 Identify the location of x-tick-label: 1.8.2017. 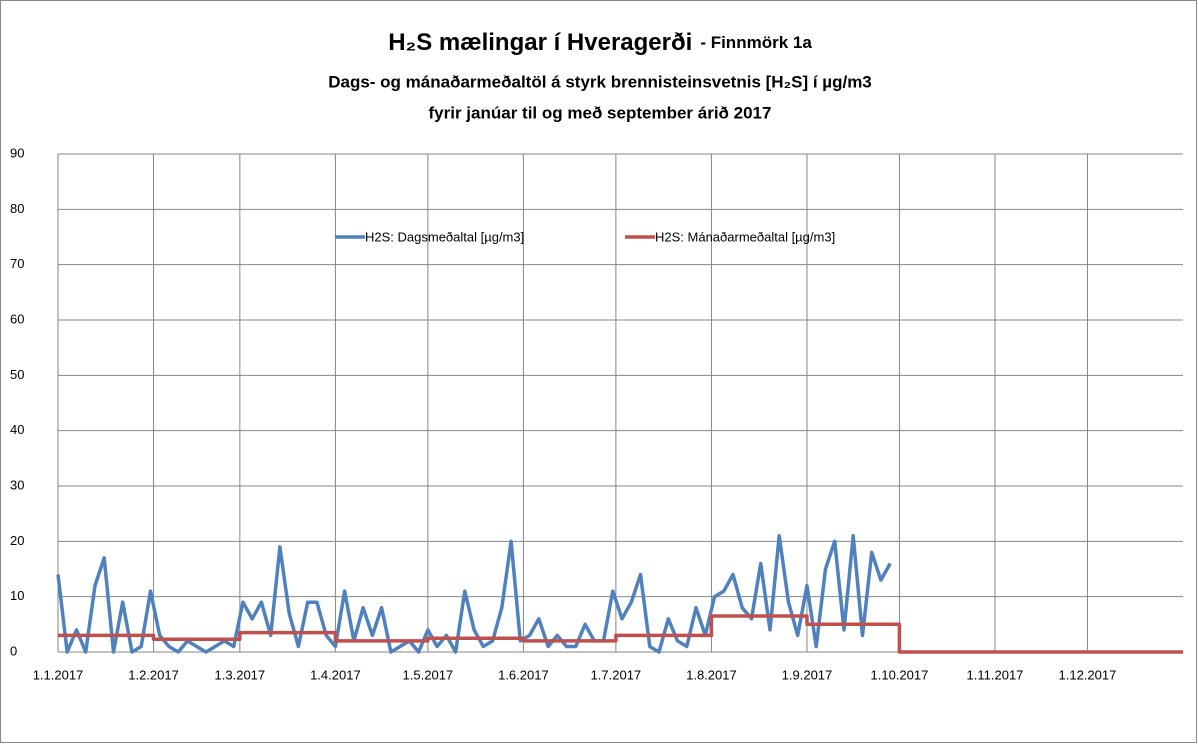
(711, 674).